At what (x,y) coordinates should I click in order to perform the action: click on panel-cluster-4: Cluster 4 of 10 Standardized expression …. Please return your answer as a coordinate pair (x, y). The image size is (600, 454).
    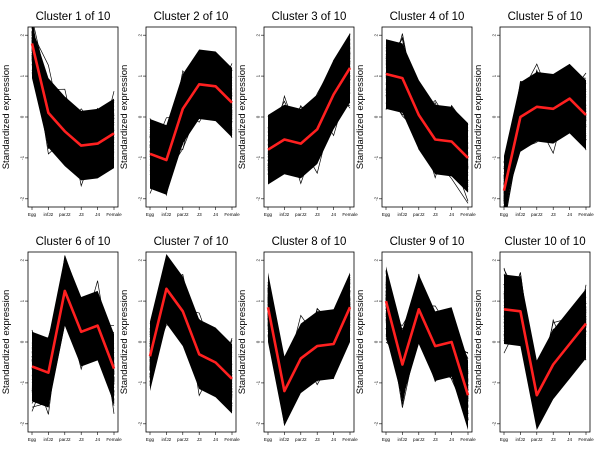
    Looking at the image, I should click on (415, 114).